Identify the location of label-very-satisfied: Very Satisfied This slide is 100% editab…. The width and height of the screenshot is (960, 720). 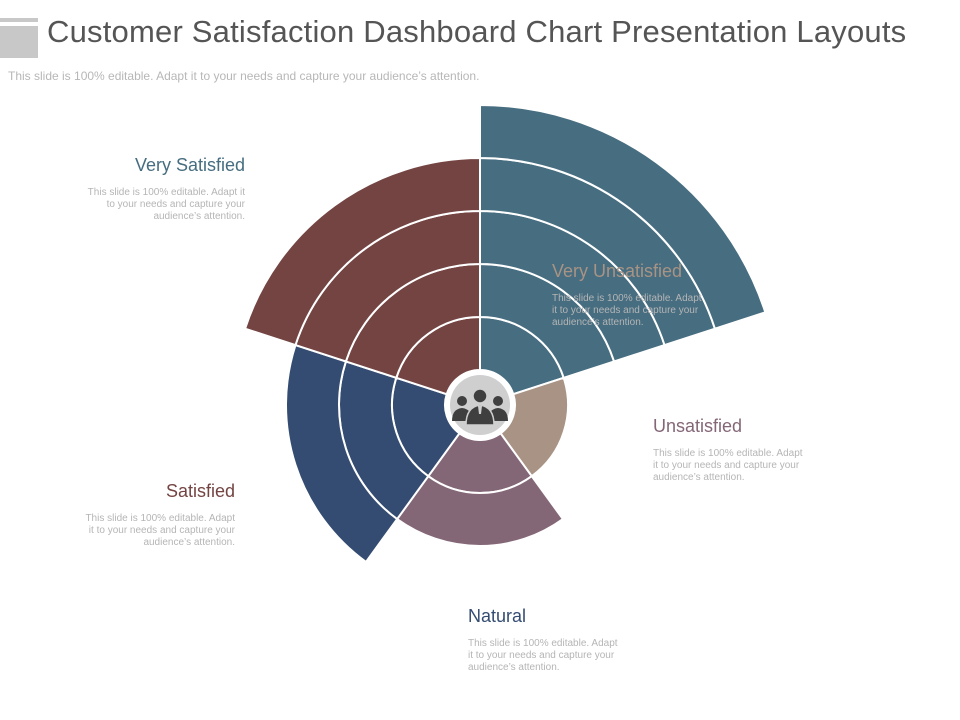
(122, 189).